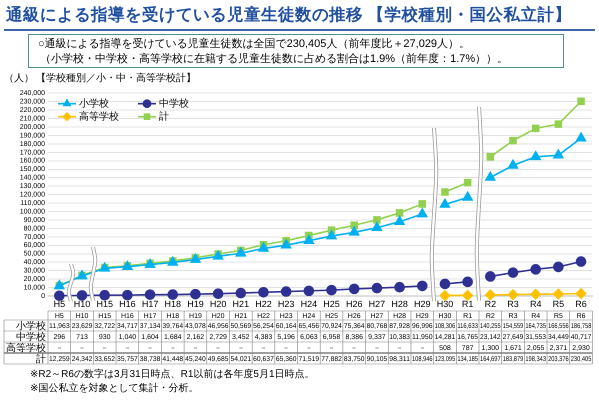  What do you see at coordinates (558, 303) in the screenshot?
I see `category-label: R5` at bounding box center [558, 303].